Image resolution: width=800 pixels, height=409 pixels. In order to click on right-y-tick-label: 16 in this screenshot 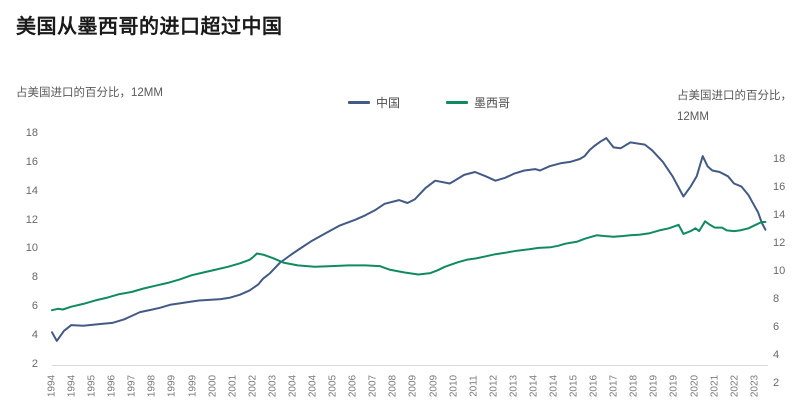, I will do `click(779, 187)`.